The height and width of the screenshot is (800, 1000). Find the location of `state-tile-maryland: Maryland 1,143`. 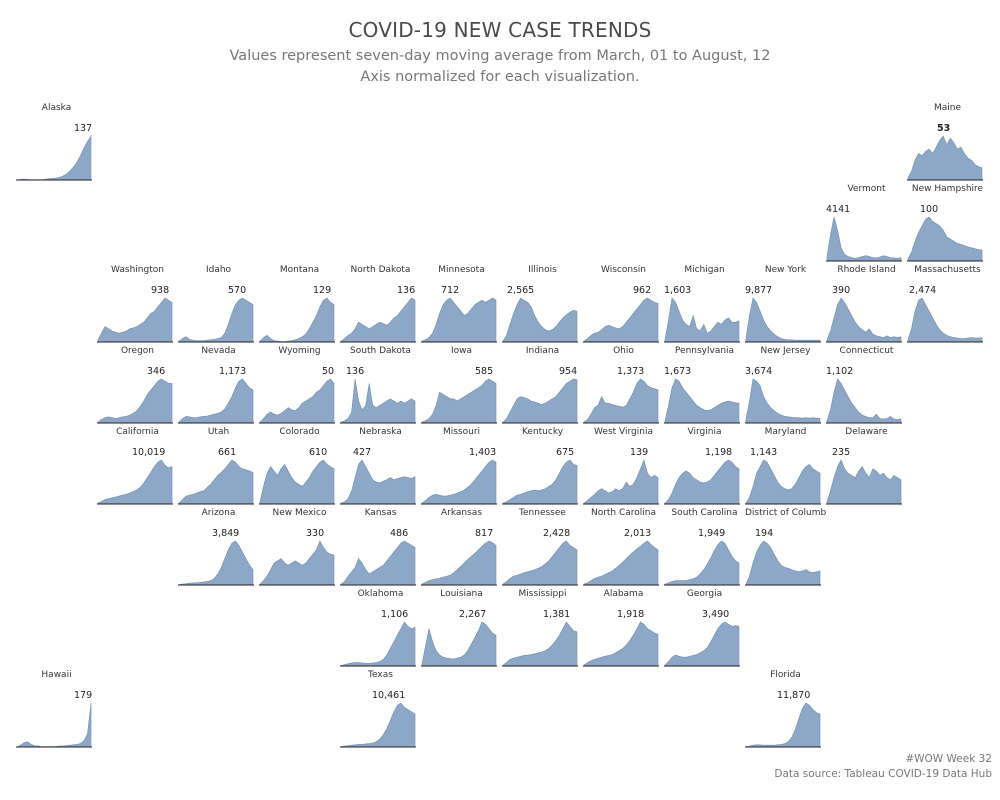

state-tile-maryland: Maryland 1,143 is located at coordinates (785, 464).